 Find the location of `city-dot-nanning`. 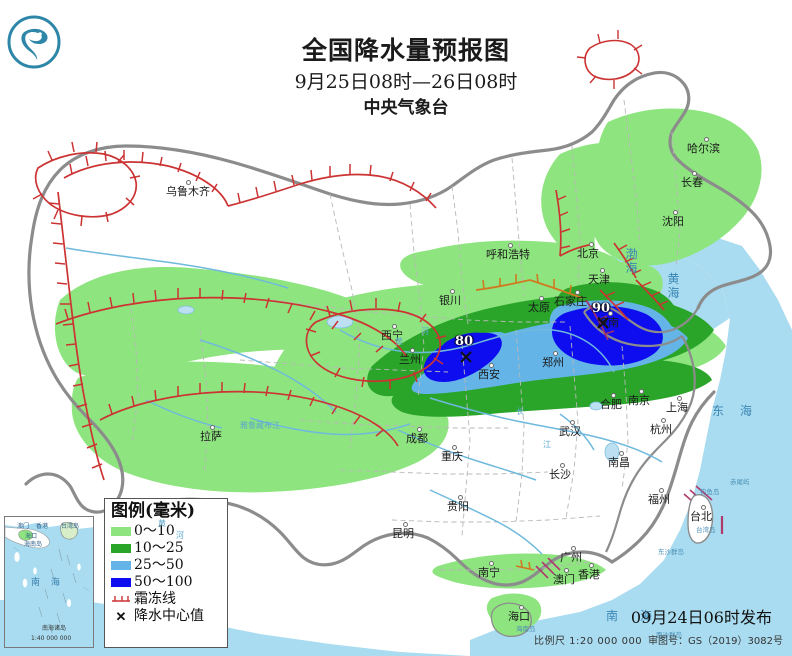

city-dot-nanning is located at coordinates (491, 563).